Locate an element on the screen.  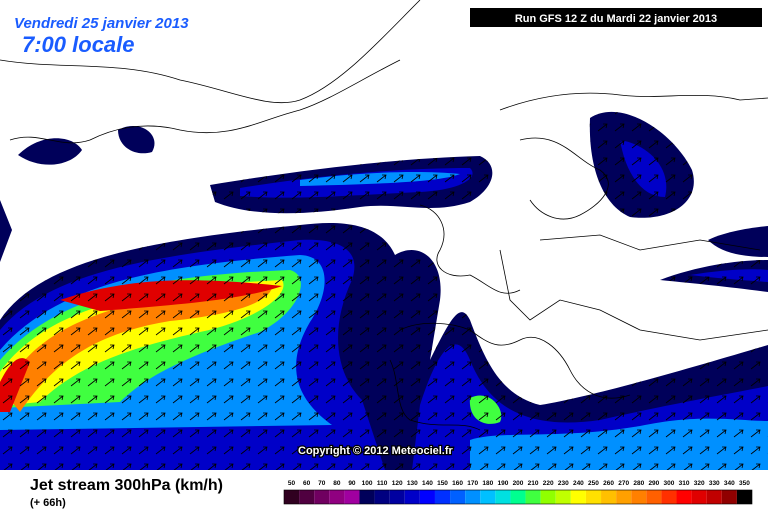
scale-label: 170 is located at coordinates (472, 483).